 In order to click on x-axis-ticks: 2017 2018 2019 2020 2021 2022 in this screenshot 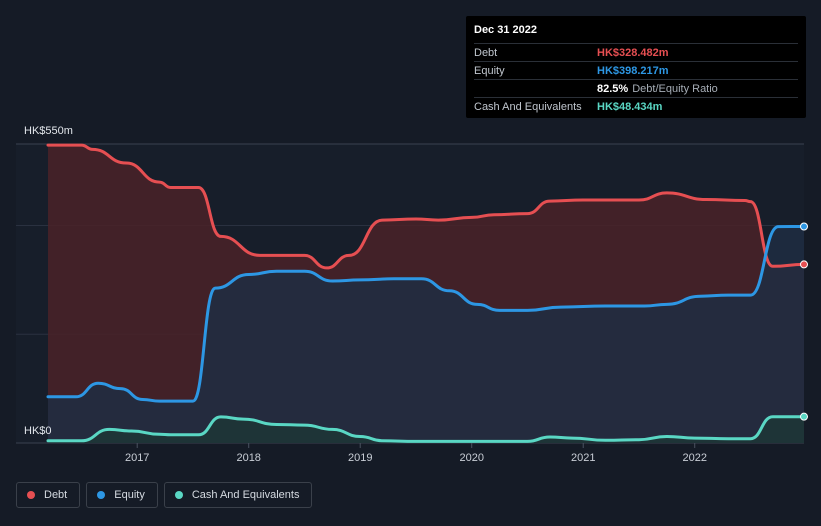, I will do `click(416, 453)`.